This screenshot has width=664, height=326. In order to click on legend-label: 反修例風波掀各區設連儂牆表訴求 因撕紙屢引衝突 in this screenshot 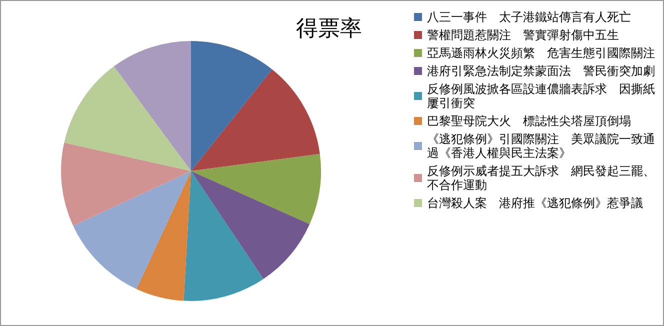, I will do `click(541, 96)`.